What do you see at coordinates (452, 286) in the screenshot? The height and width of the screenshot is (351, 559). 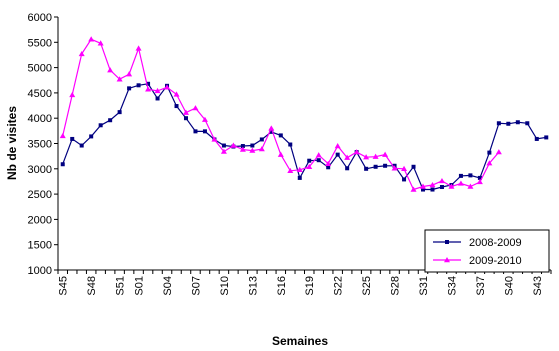 I see `x-tick-label: S34` at bounding box center [452, 286].